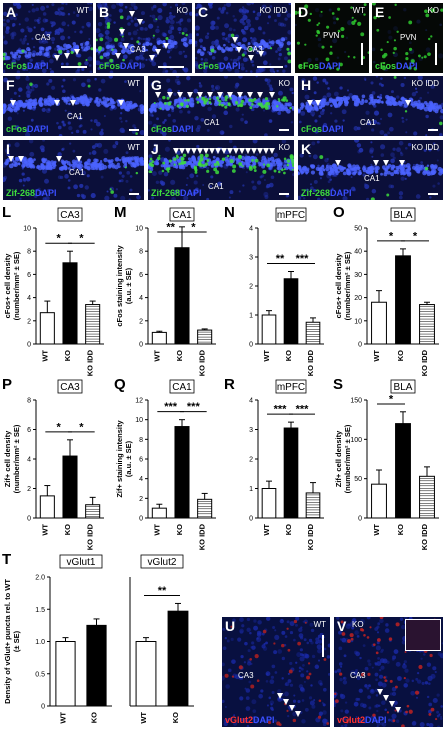 This screenshot has width=446, height=730. What do you see at coordinates (380, 12) in the screenshot?
I see `panel-letter: E` at bounding box center [380, 12].